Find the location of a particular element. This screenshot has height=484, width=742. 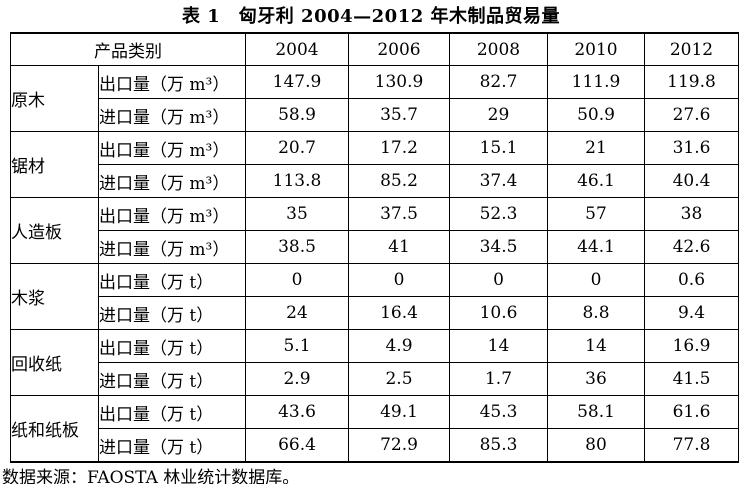

year-header-cell: 2004 is located at coordinates (297, 49).